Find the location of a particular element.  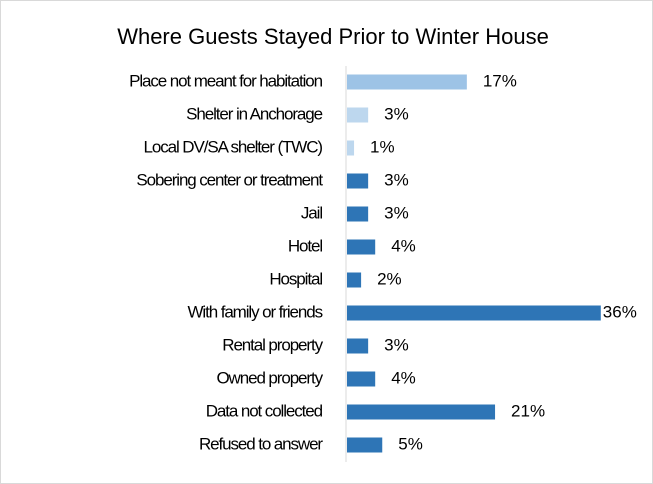

category-label: Place not meant for habitation is located at coordinates (226, 80).